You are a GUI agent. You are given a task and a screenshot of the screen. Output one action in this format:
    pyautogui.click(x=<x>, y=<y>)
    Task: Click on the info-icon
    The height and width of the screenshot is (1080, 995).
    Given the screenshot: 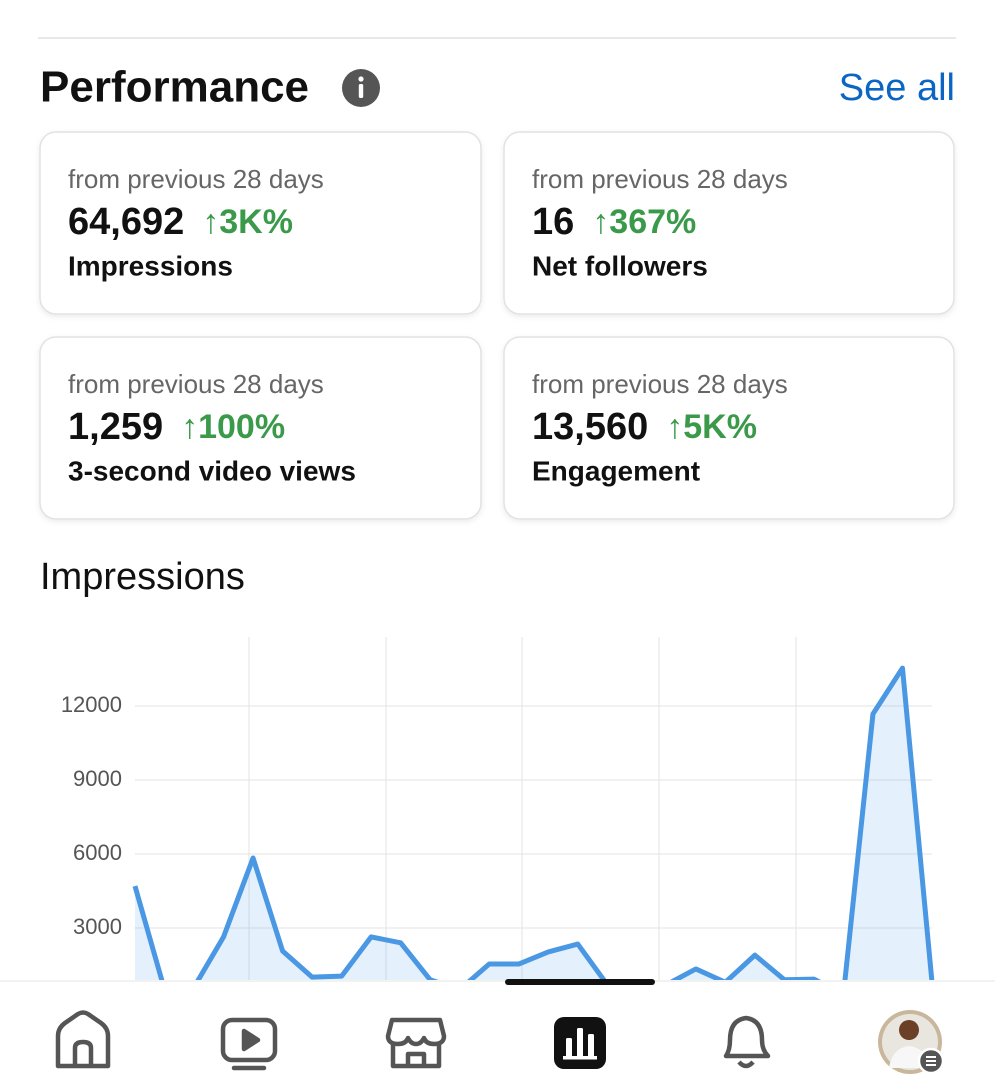 What is the action you would take?
    pyautogui.click(x=361, y=88)
    